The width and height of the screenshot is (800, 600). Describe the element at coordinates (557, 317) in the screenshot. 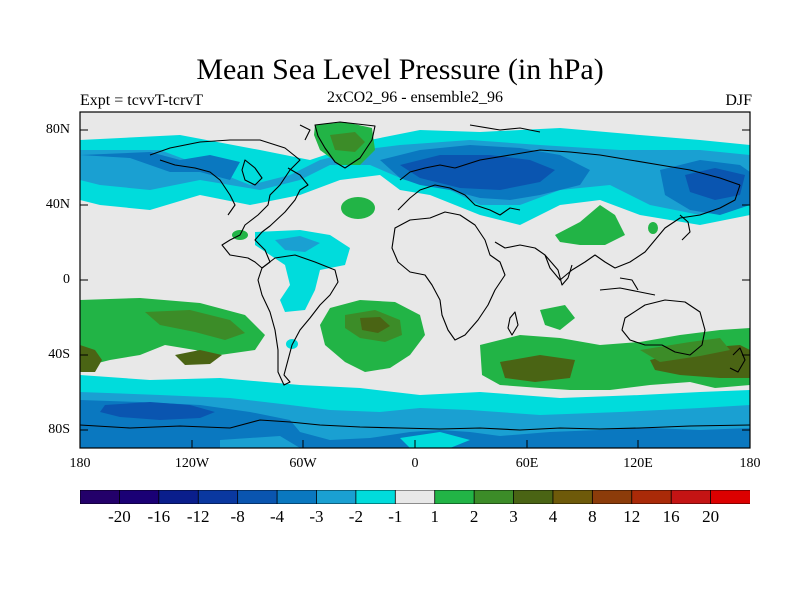

I see `madagascar-green` at that location.